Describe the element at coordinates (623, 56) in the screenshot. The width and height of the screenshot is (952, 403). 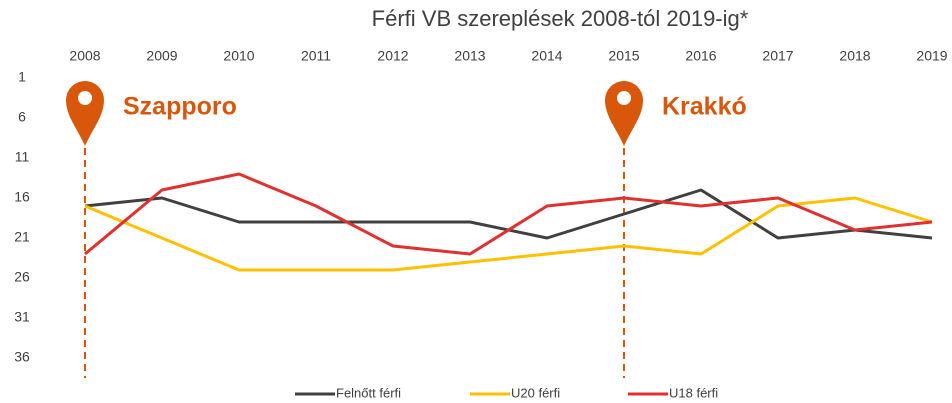
I see `x-tick-label: 2015` at that location.